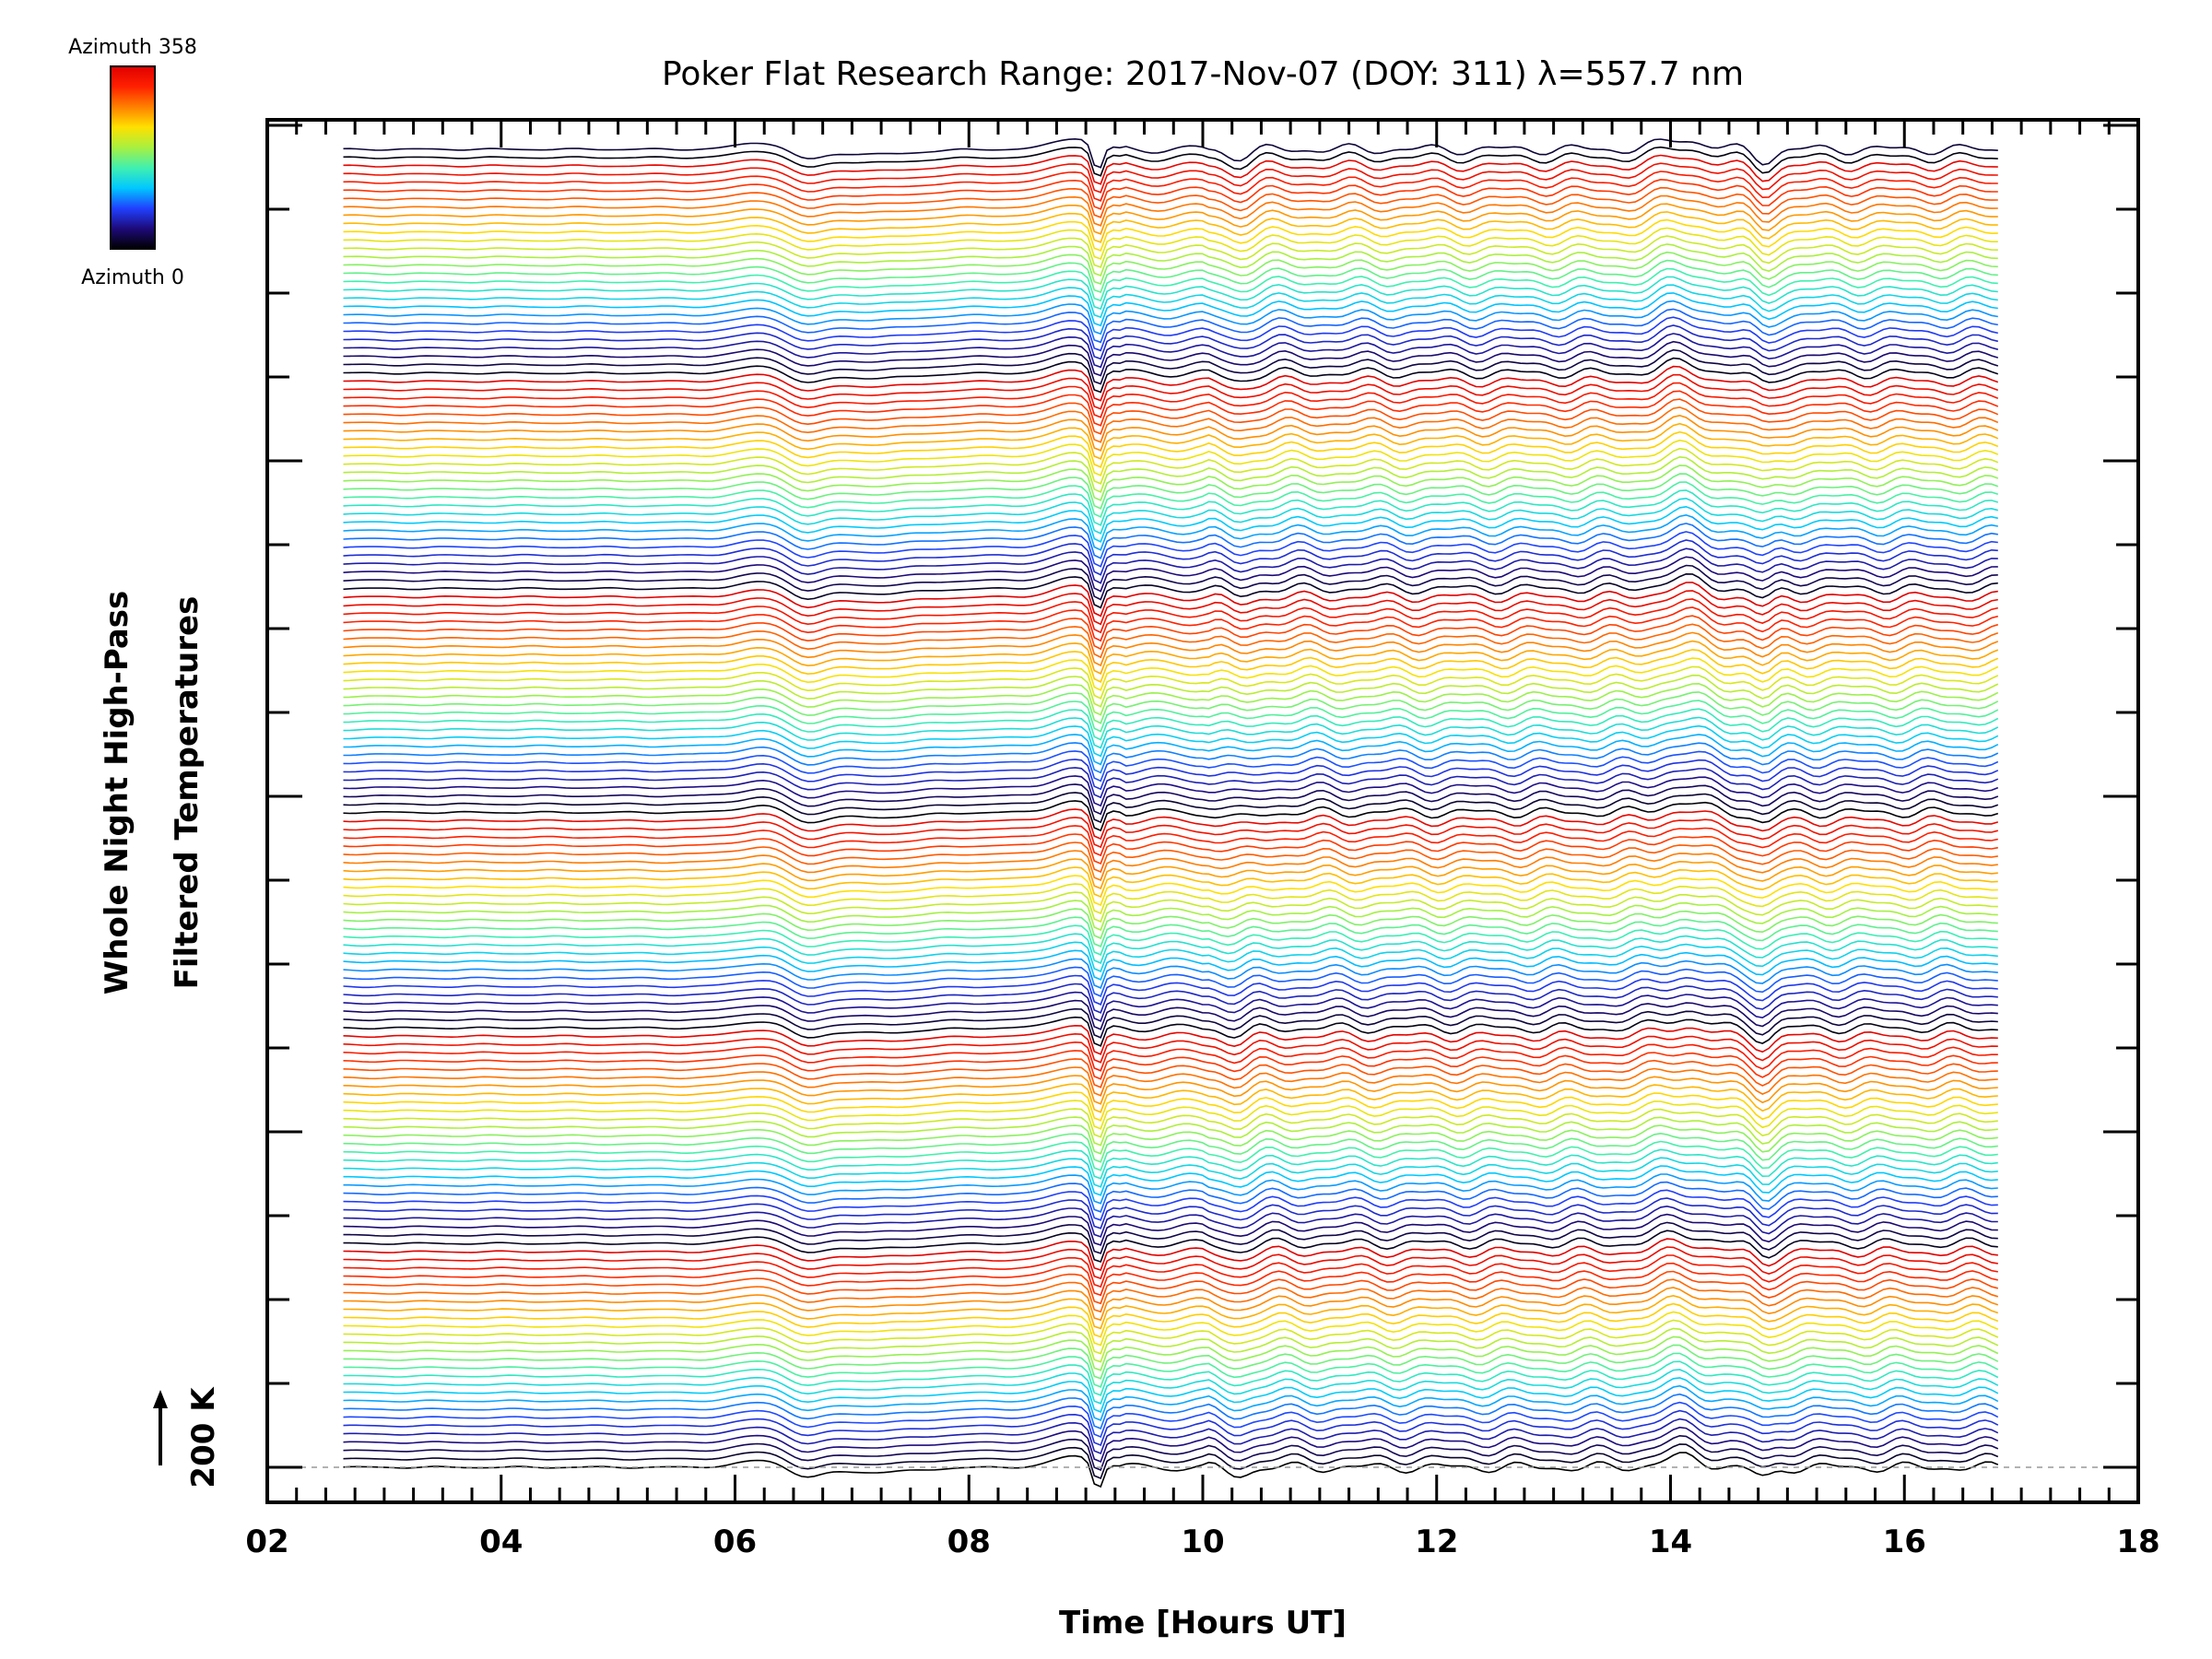 The width and height of the screenshot is (2212, 1659). I want to click on x-tick-label: 04, so click(501, 1542).